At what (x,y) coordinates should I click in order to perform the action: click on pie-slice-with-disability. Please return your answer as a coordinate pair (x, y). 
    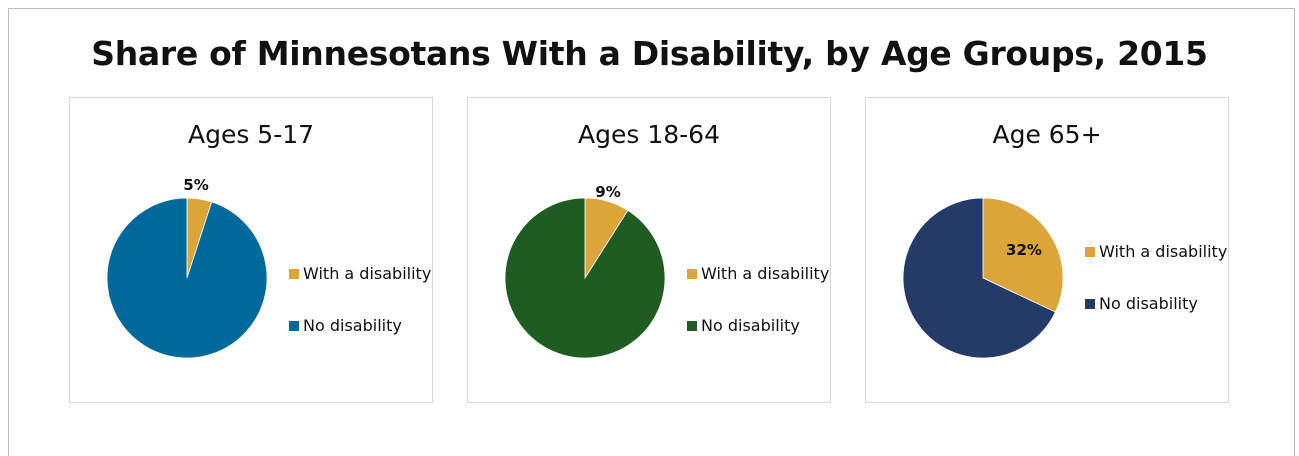
    Looking at the image, I should click on (1023, 255).